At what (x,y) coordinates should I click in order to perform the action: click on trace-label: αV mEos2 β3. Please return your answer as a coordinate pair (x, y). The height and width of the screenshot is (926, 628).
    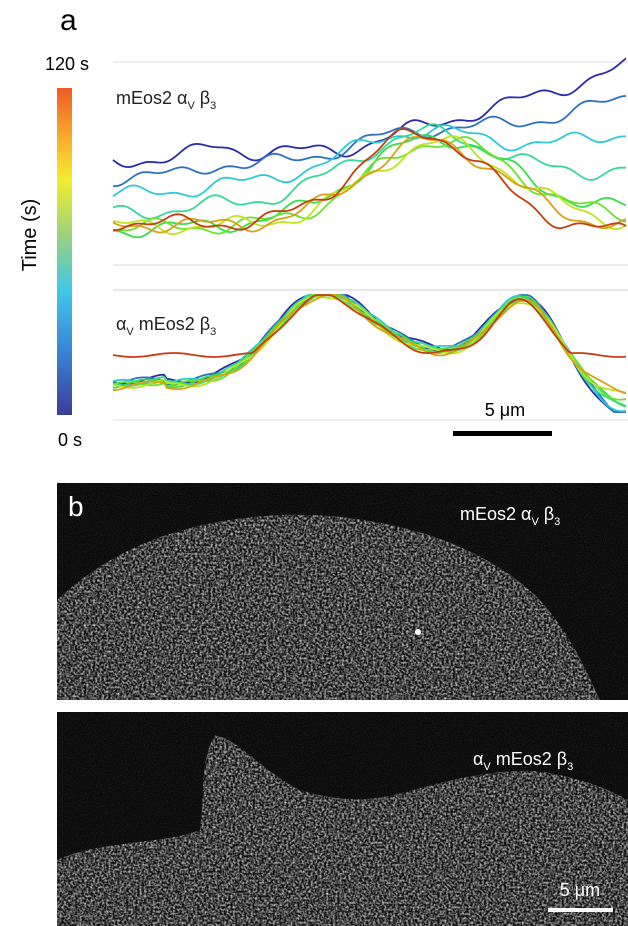
    Looking at the image, I should click on (166, 326).